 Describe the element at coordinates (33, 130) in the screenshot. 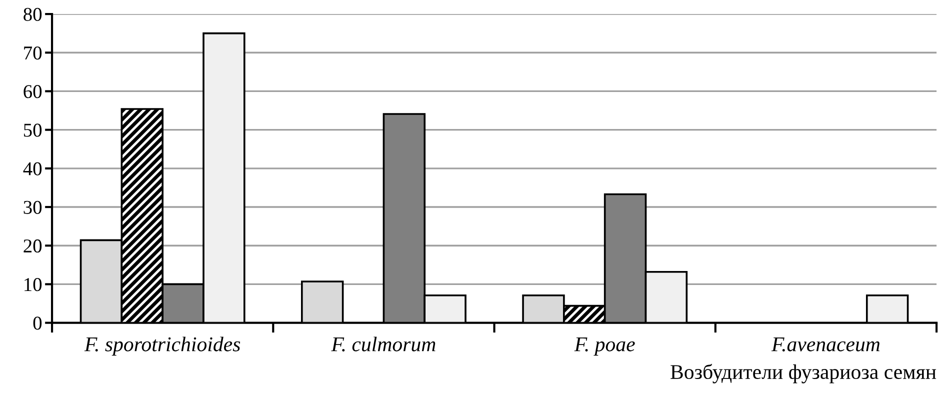

I see `y-tick-label: 50` at that location.